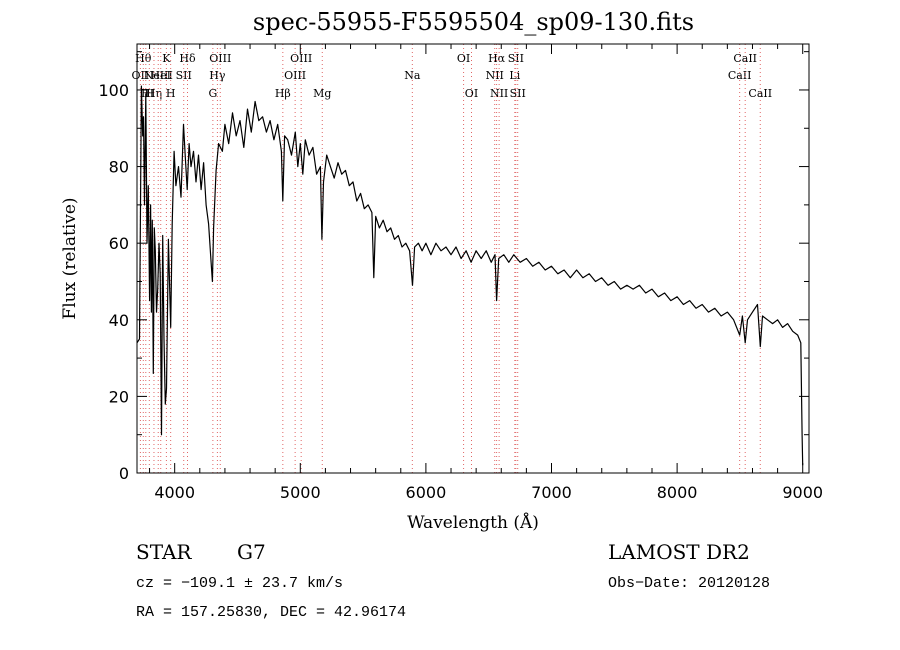 The width and height of the screenshot is (900, 650). I want to click on line-marker-label-13: OIII, so click(220, 58).